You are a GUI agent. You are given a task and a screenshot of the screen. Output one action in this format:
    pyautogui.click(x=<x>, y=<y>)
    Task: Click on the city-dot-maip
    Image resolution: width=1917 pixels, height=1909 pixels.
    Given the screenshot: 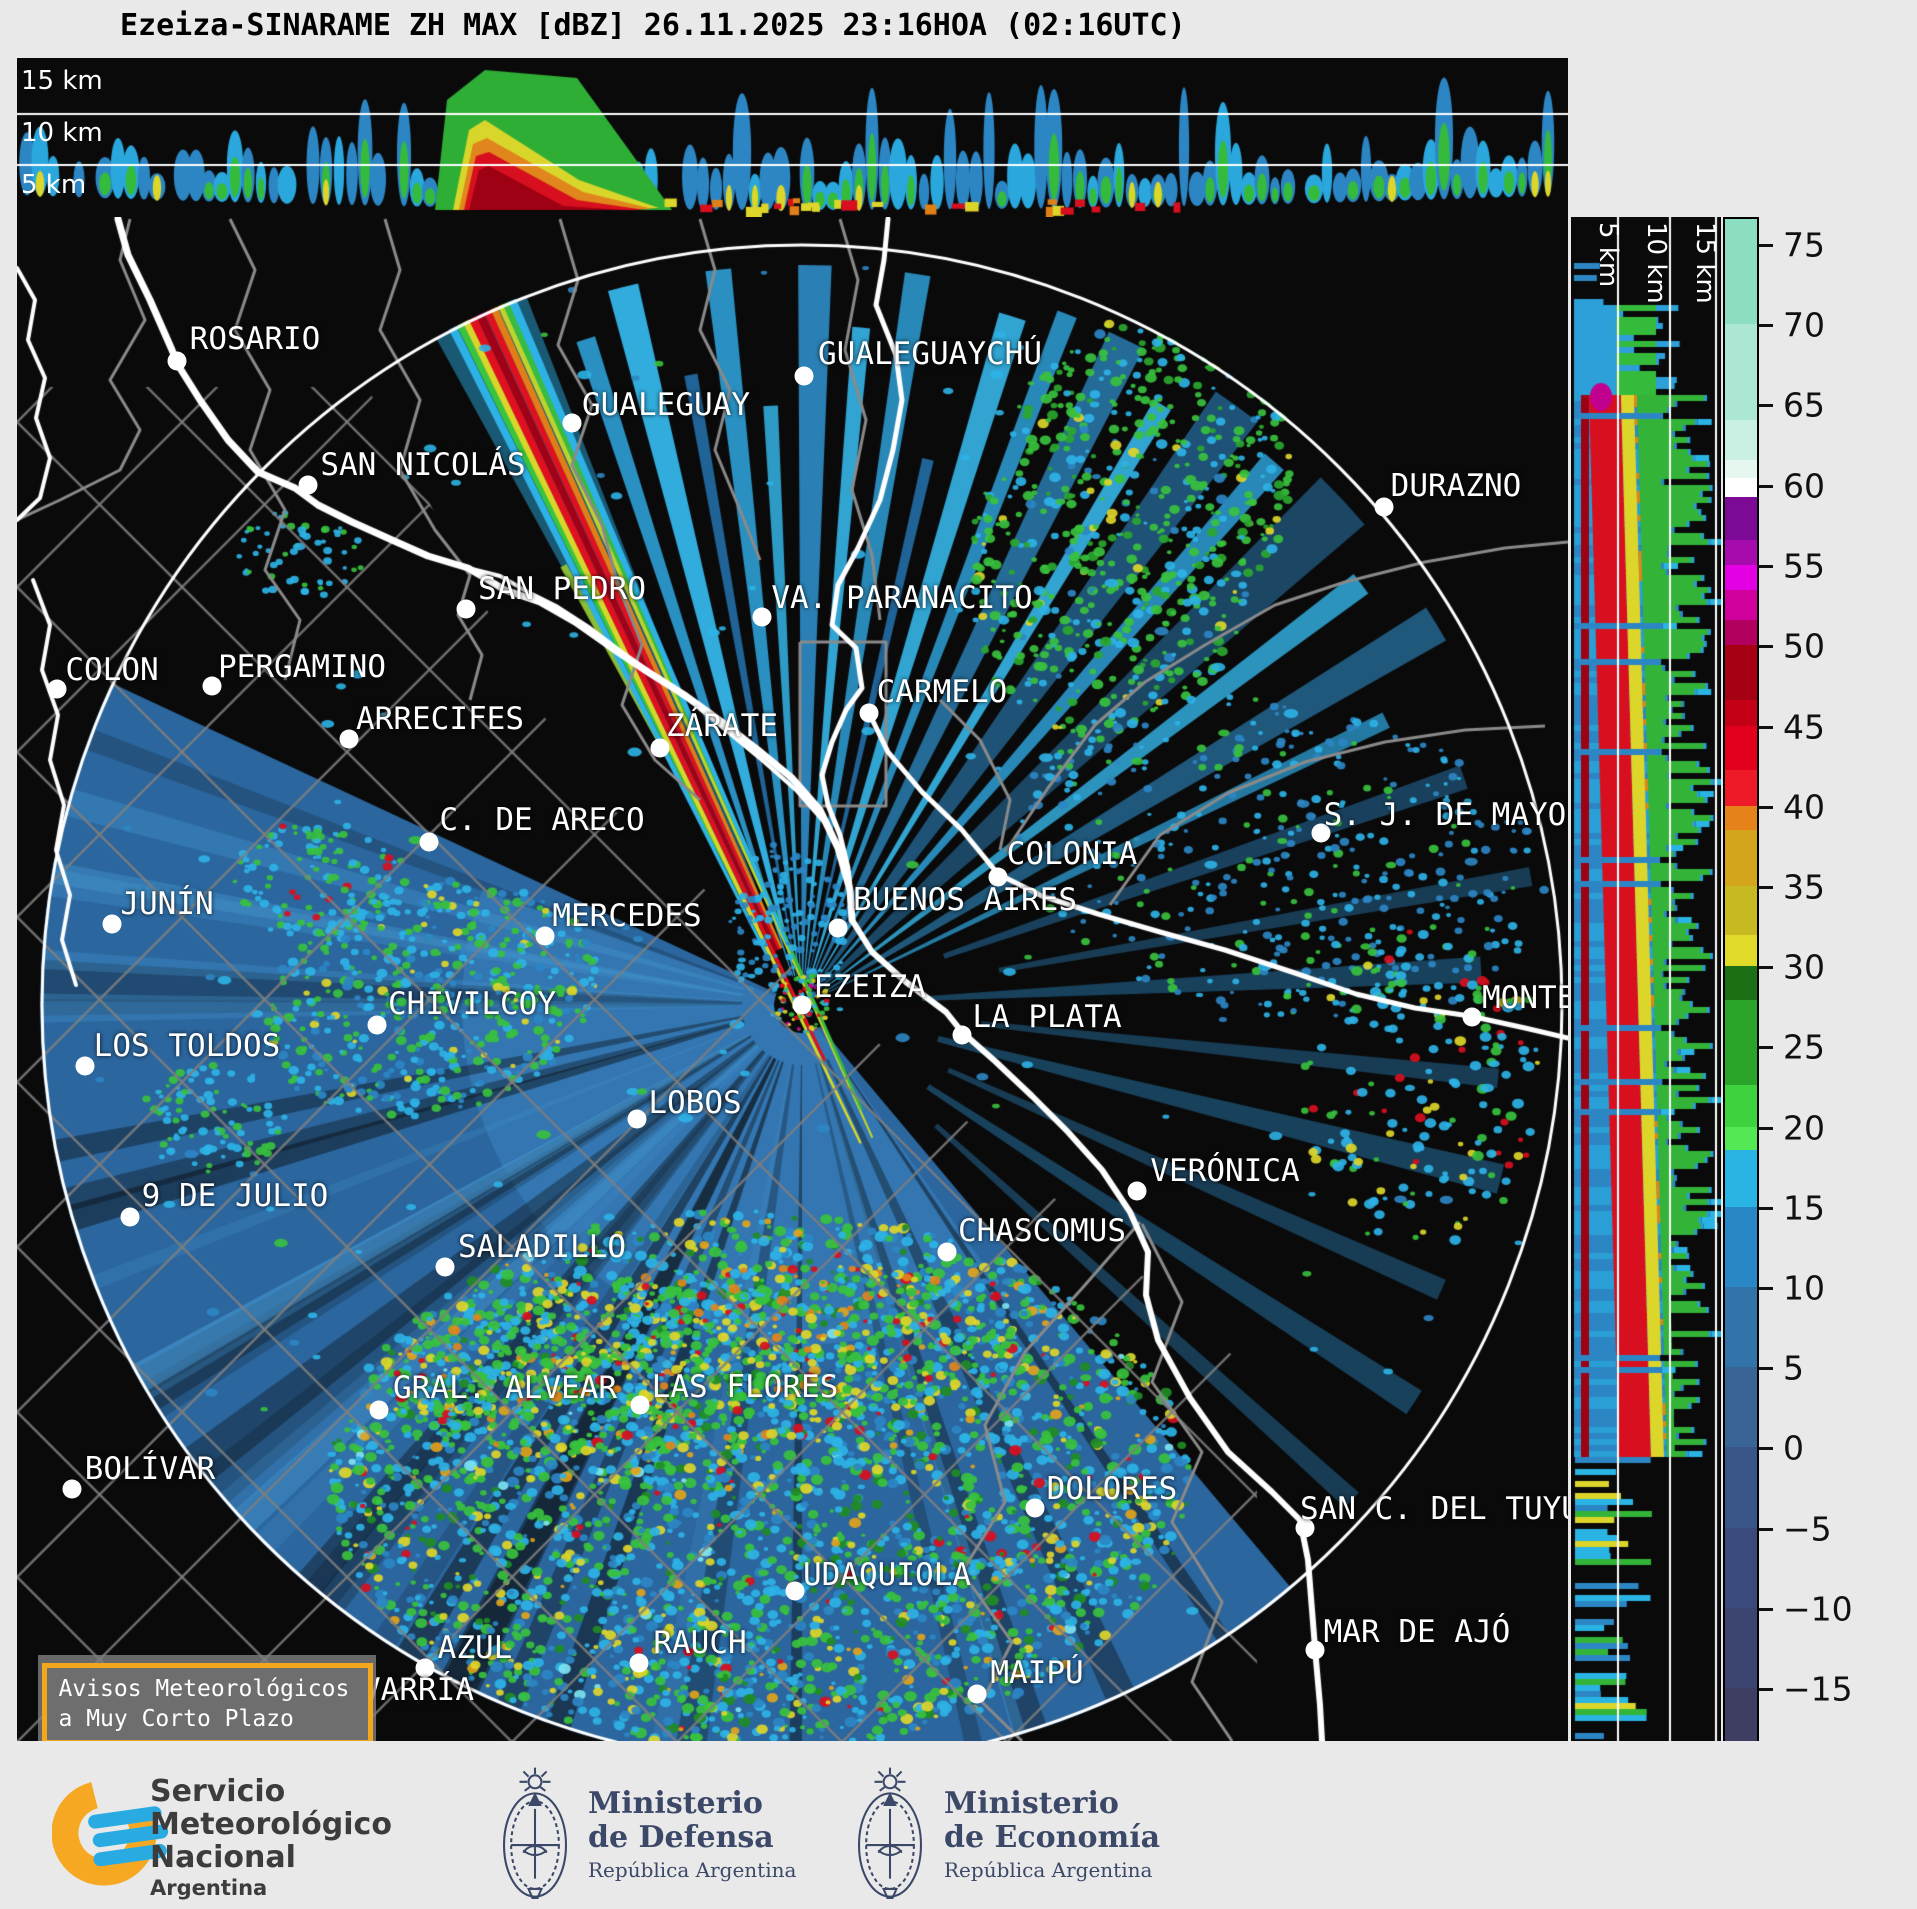 What is the action you would take?
    pyautogui.click(x=977, y=1694)
    